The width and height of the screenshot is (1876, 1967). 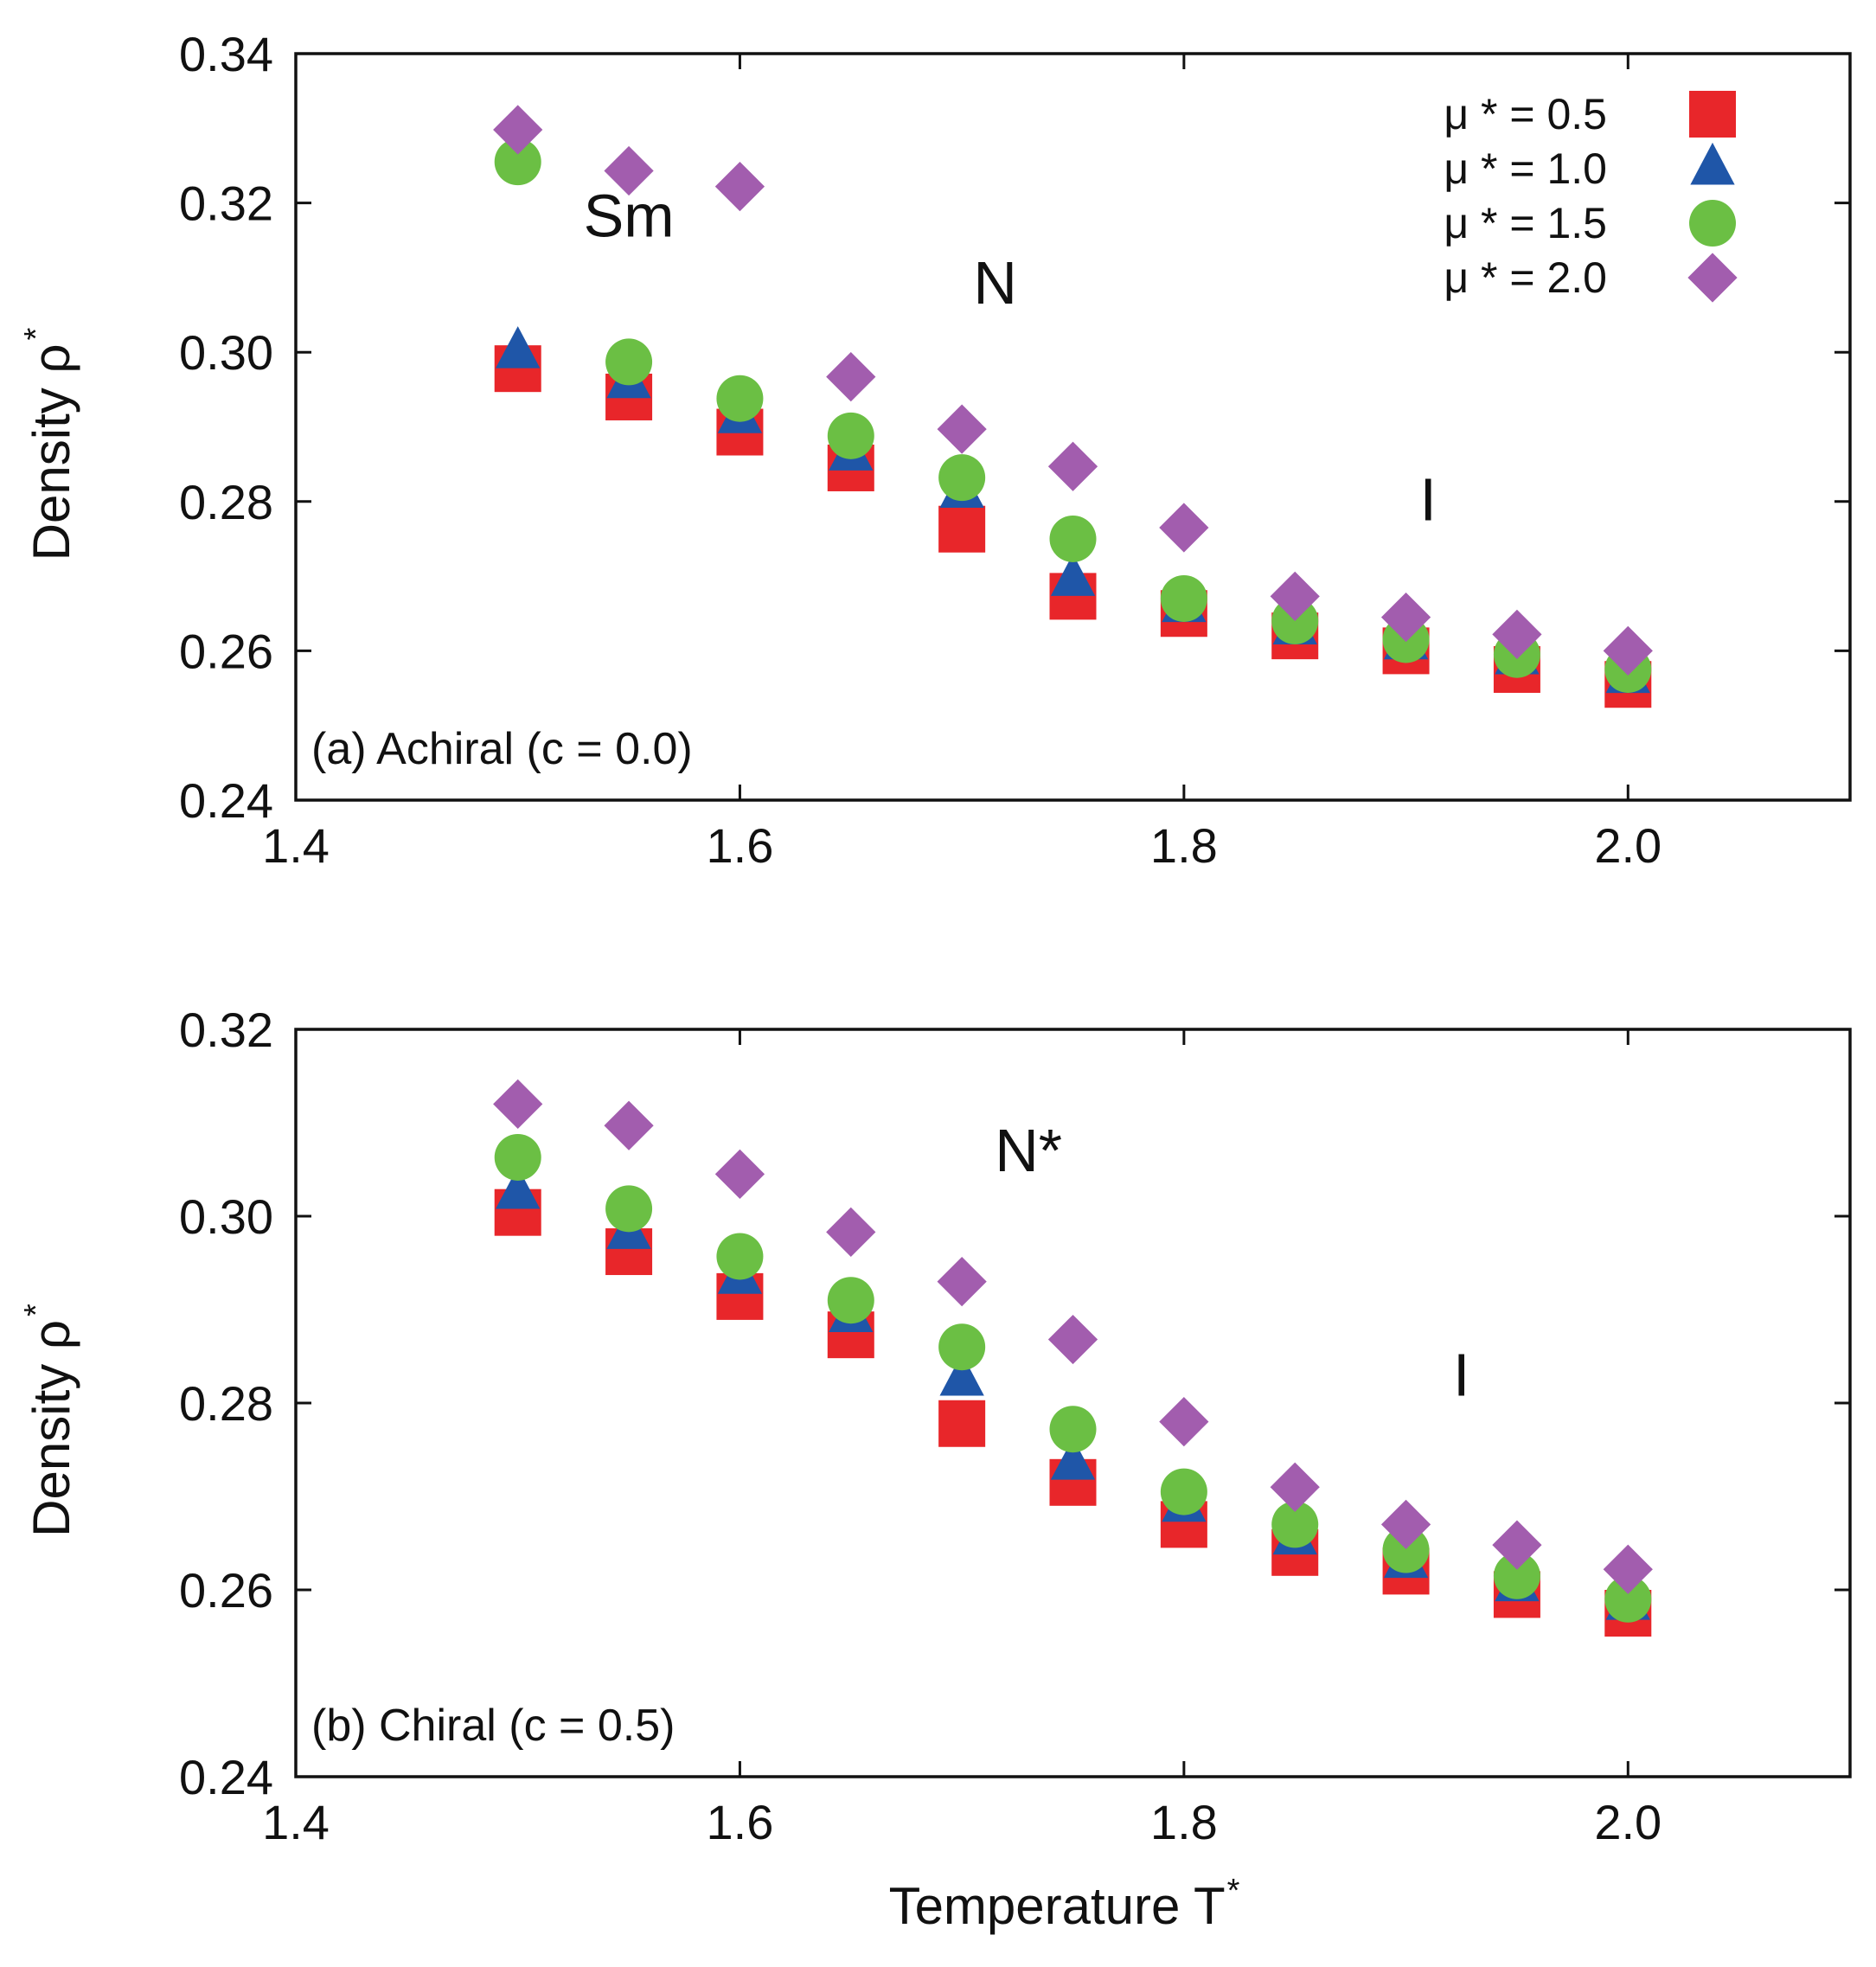 What do you see at coordinates (1526, 168) in the screenshot?
I see `legend-label: μ * = 1.0` at bounding box center [1526, 168].